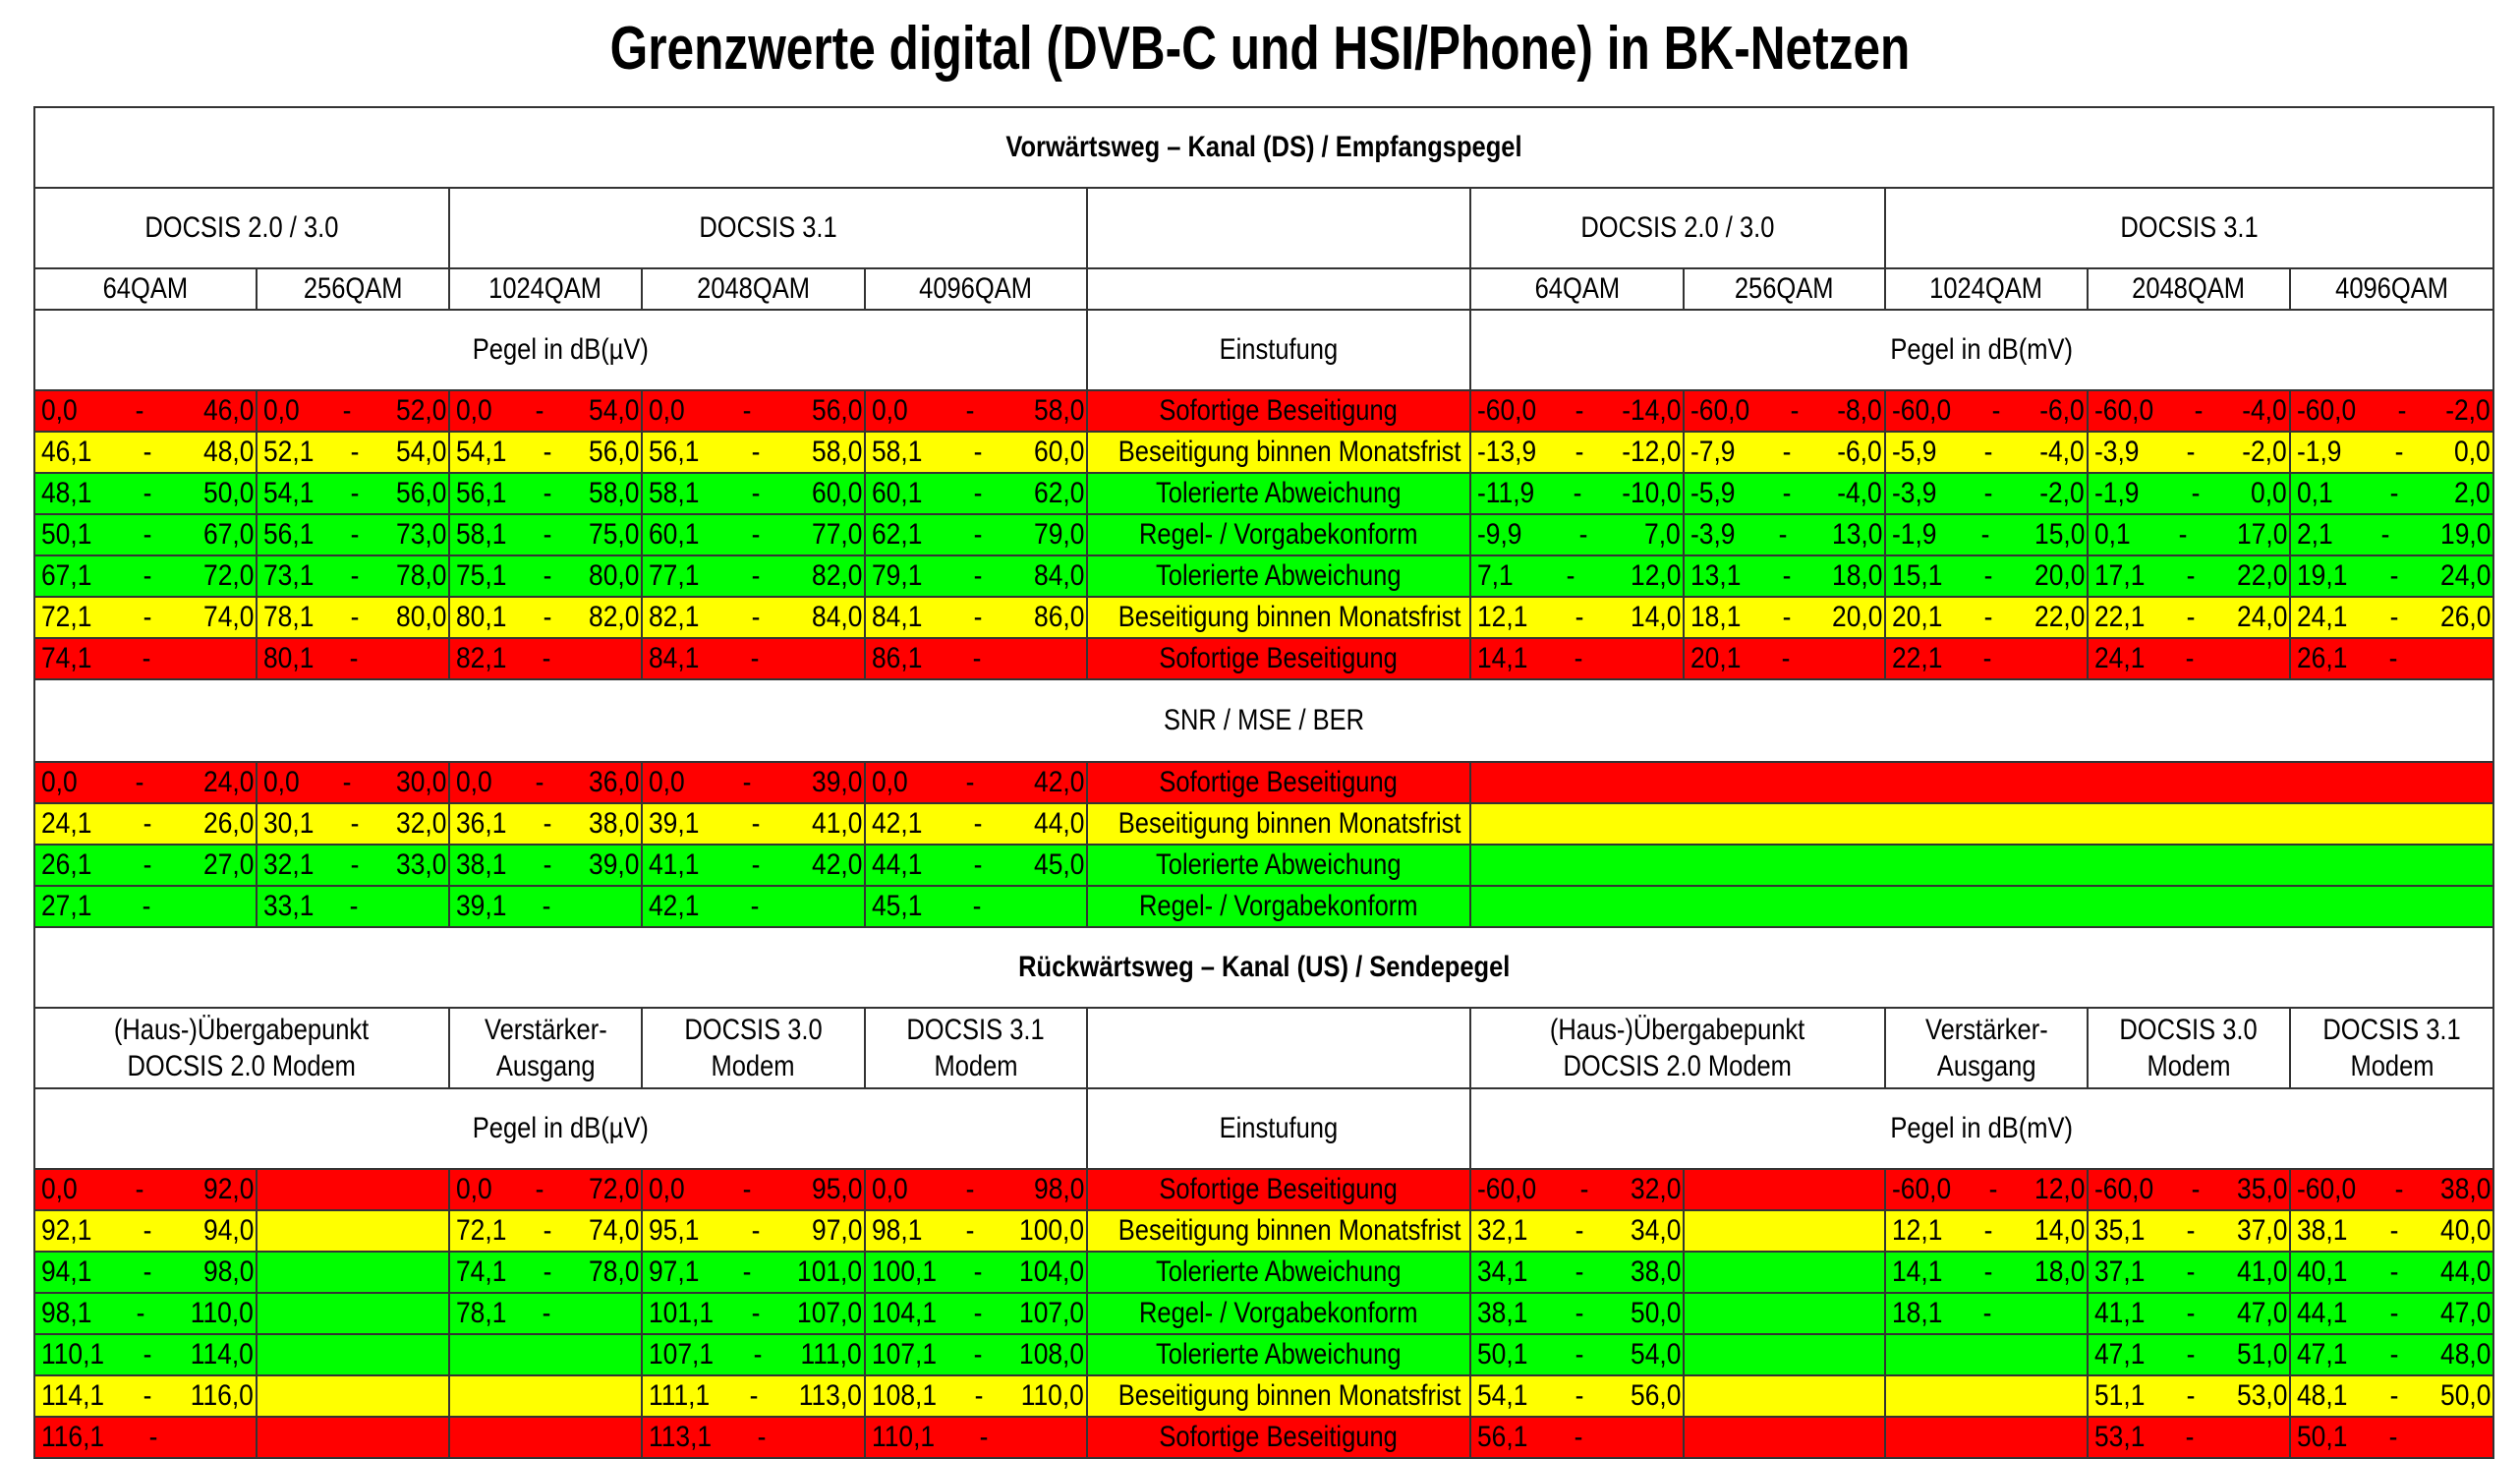 Image resolution: width=2520 pixels, height=1459 pixels. What do you see at coordinates (545, 411) in the screenshot?
I see `range-cell: 0,0-54,0` at bounding box center [545, 411].